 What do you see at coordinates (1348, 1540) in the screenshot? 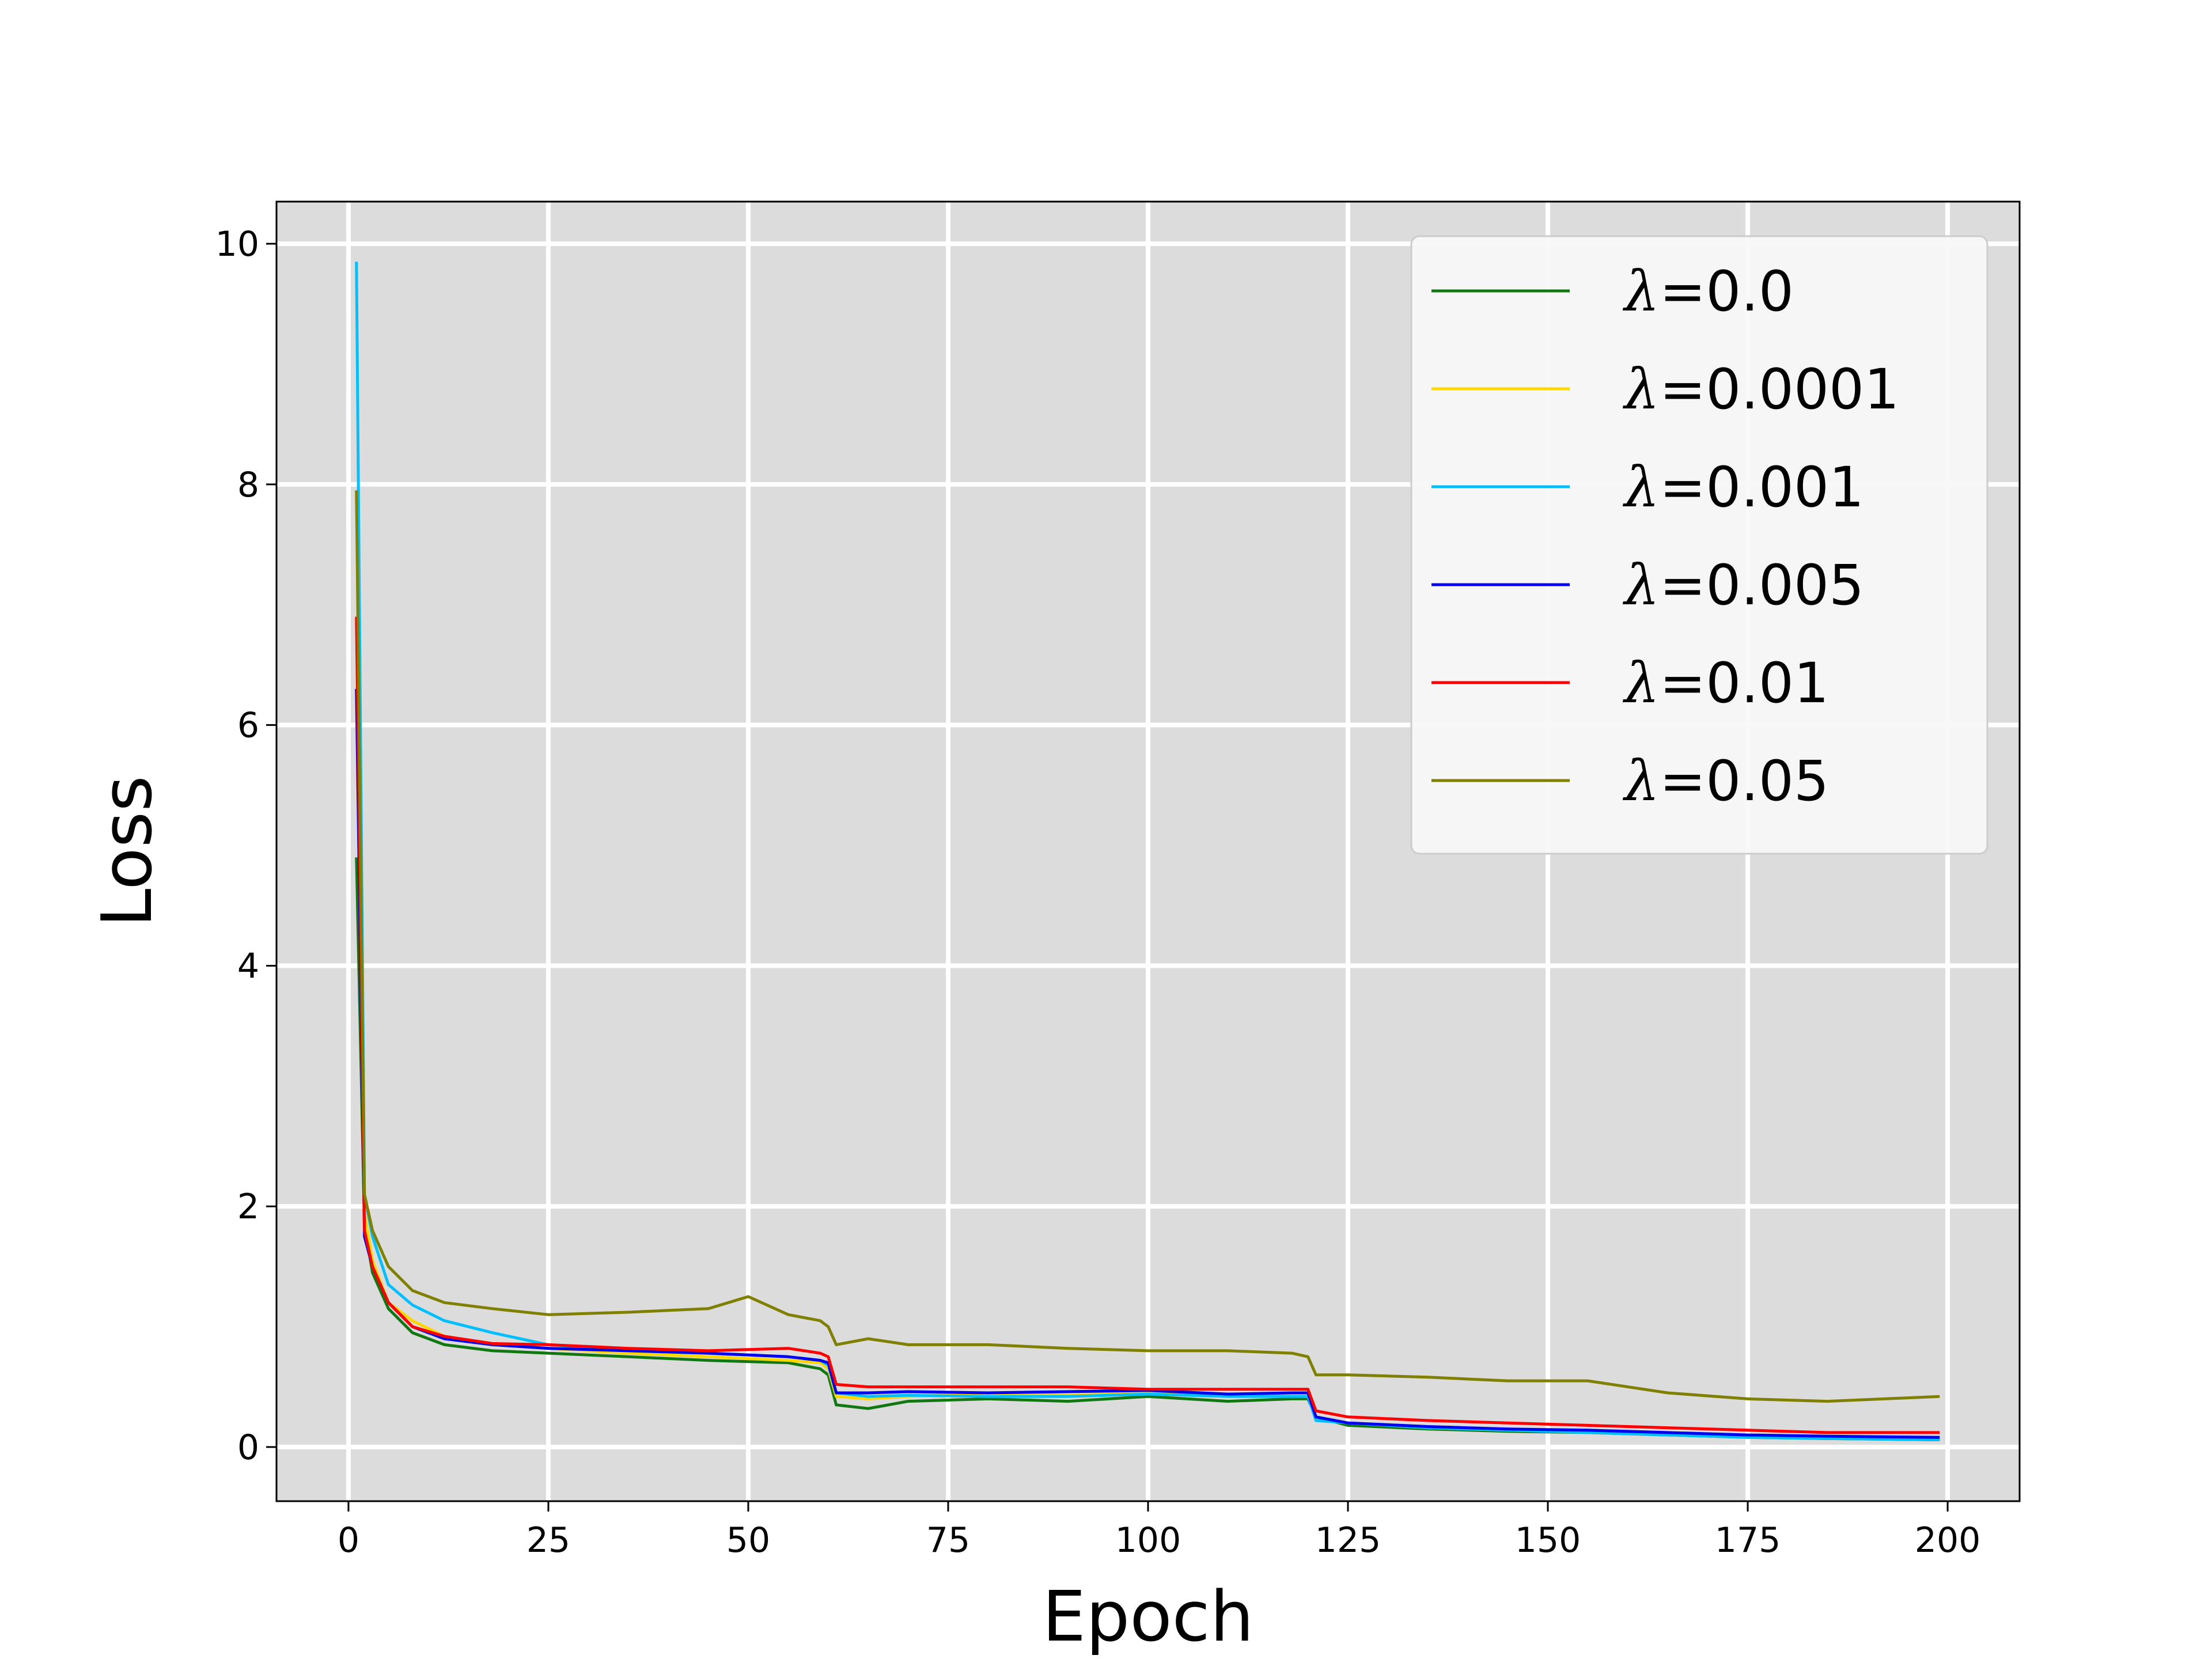
I see `x-tick-label: 125` at bounding box center [1348, 1540].